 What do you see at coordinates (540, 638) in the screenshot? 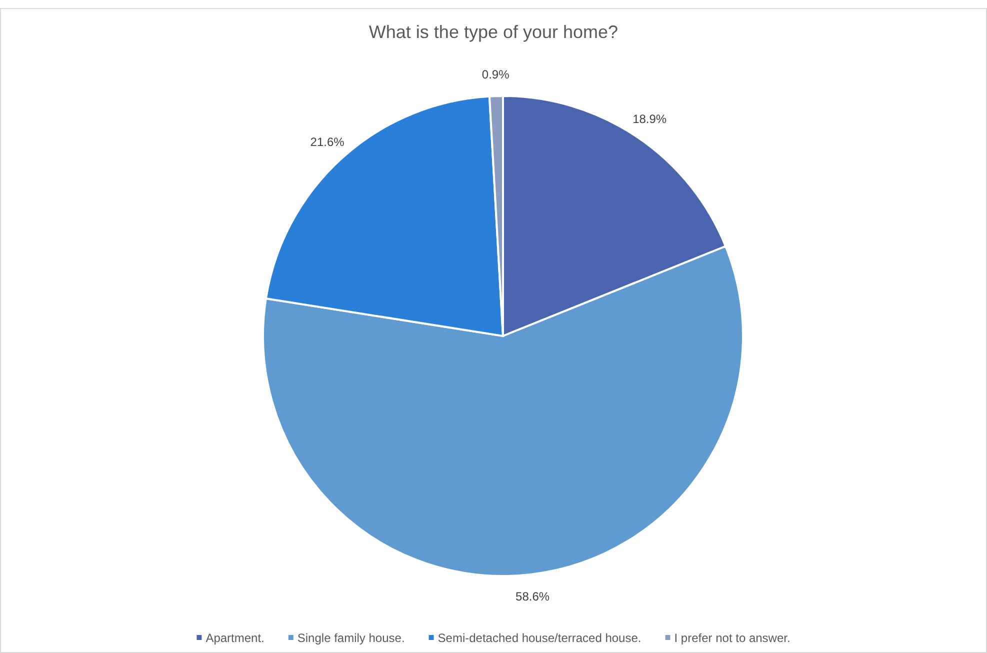
I see `legend-label: Semi-detached house/terraced house.` at bounding box center [540, 638].